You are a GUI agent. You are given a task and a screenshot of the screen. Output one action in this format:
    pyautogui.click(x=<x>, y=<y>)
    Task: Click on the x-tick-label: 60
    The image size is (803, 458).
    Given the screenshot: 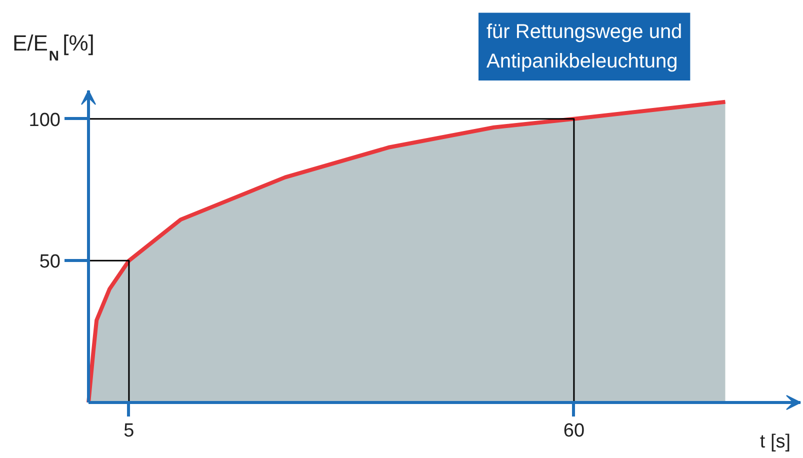 What is the action you would take?
    pyautogui.click(x=574, y=431)
    